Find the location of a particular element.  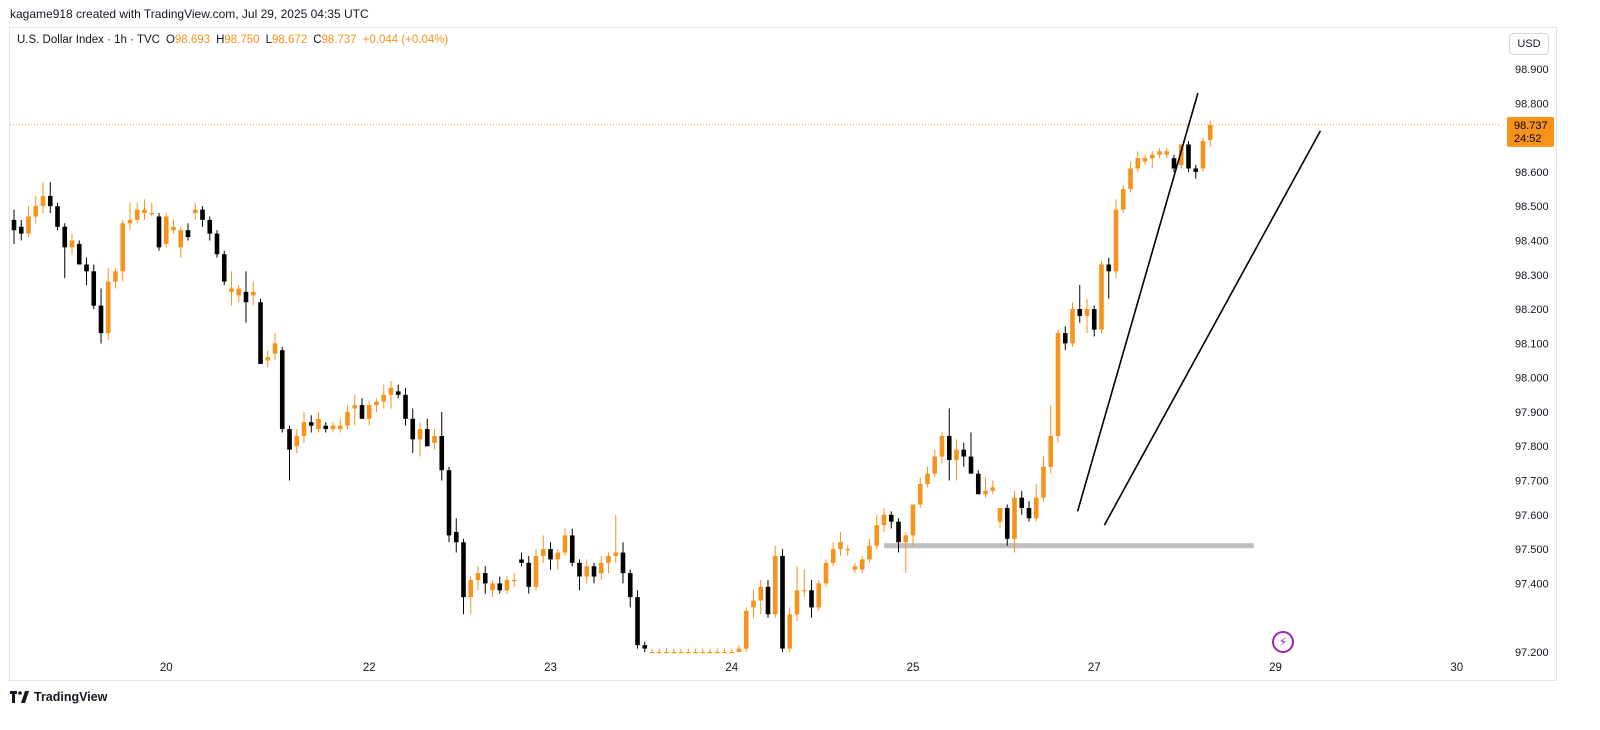

close-value: 98.737 is located at coordinates (339, 40).